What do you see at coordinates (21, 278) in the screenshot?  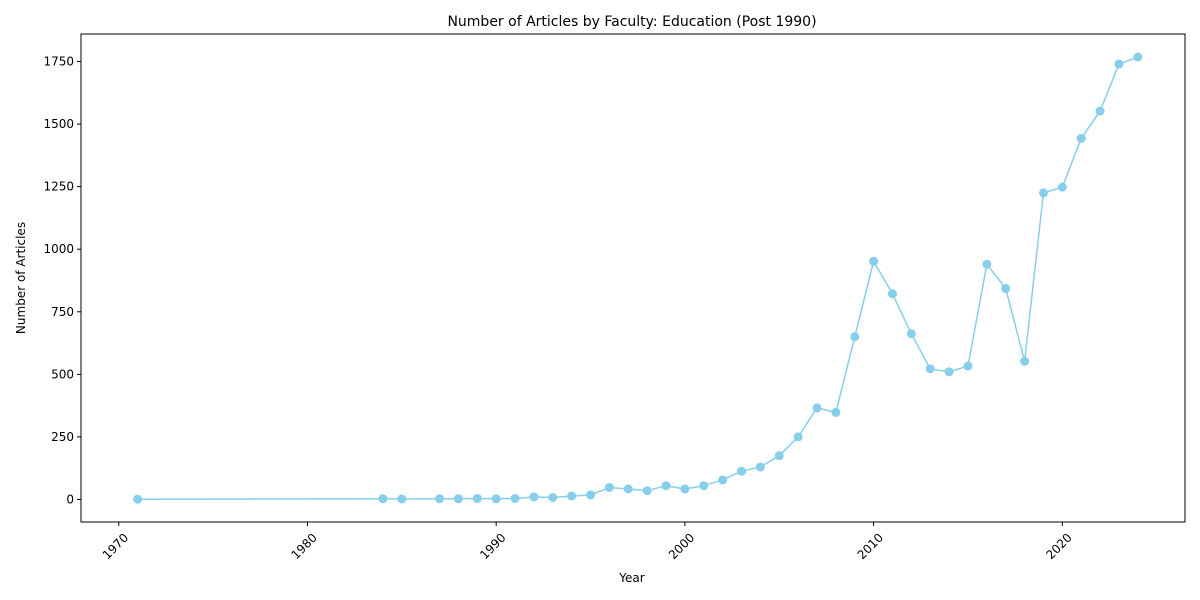 I see `y-axis-title: Number of Articles` at bounding box center [21, 278].